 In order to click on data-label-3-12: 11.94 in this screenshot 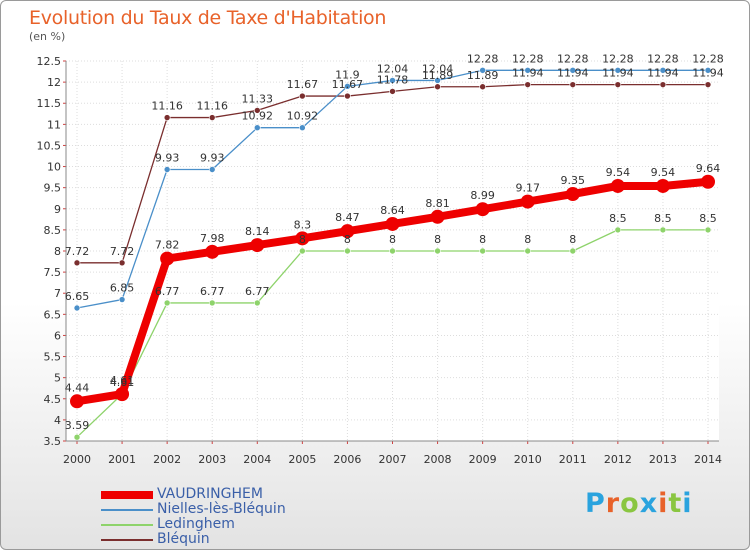, I will do `click(618, 73)`.